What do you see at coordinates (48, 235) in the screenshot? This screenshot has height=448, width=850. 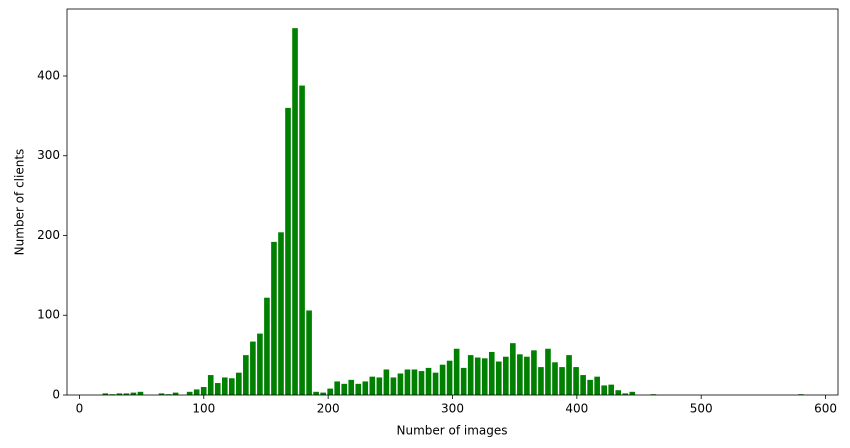 I see `y-tick-label: 200` at bounding box center [48, 235].